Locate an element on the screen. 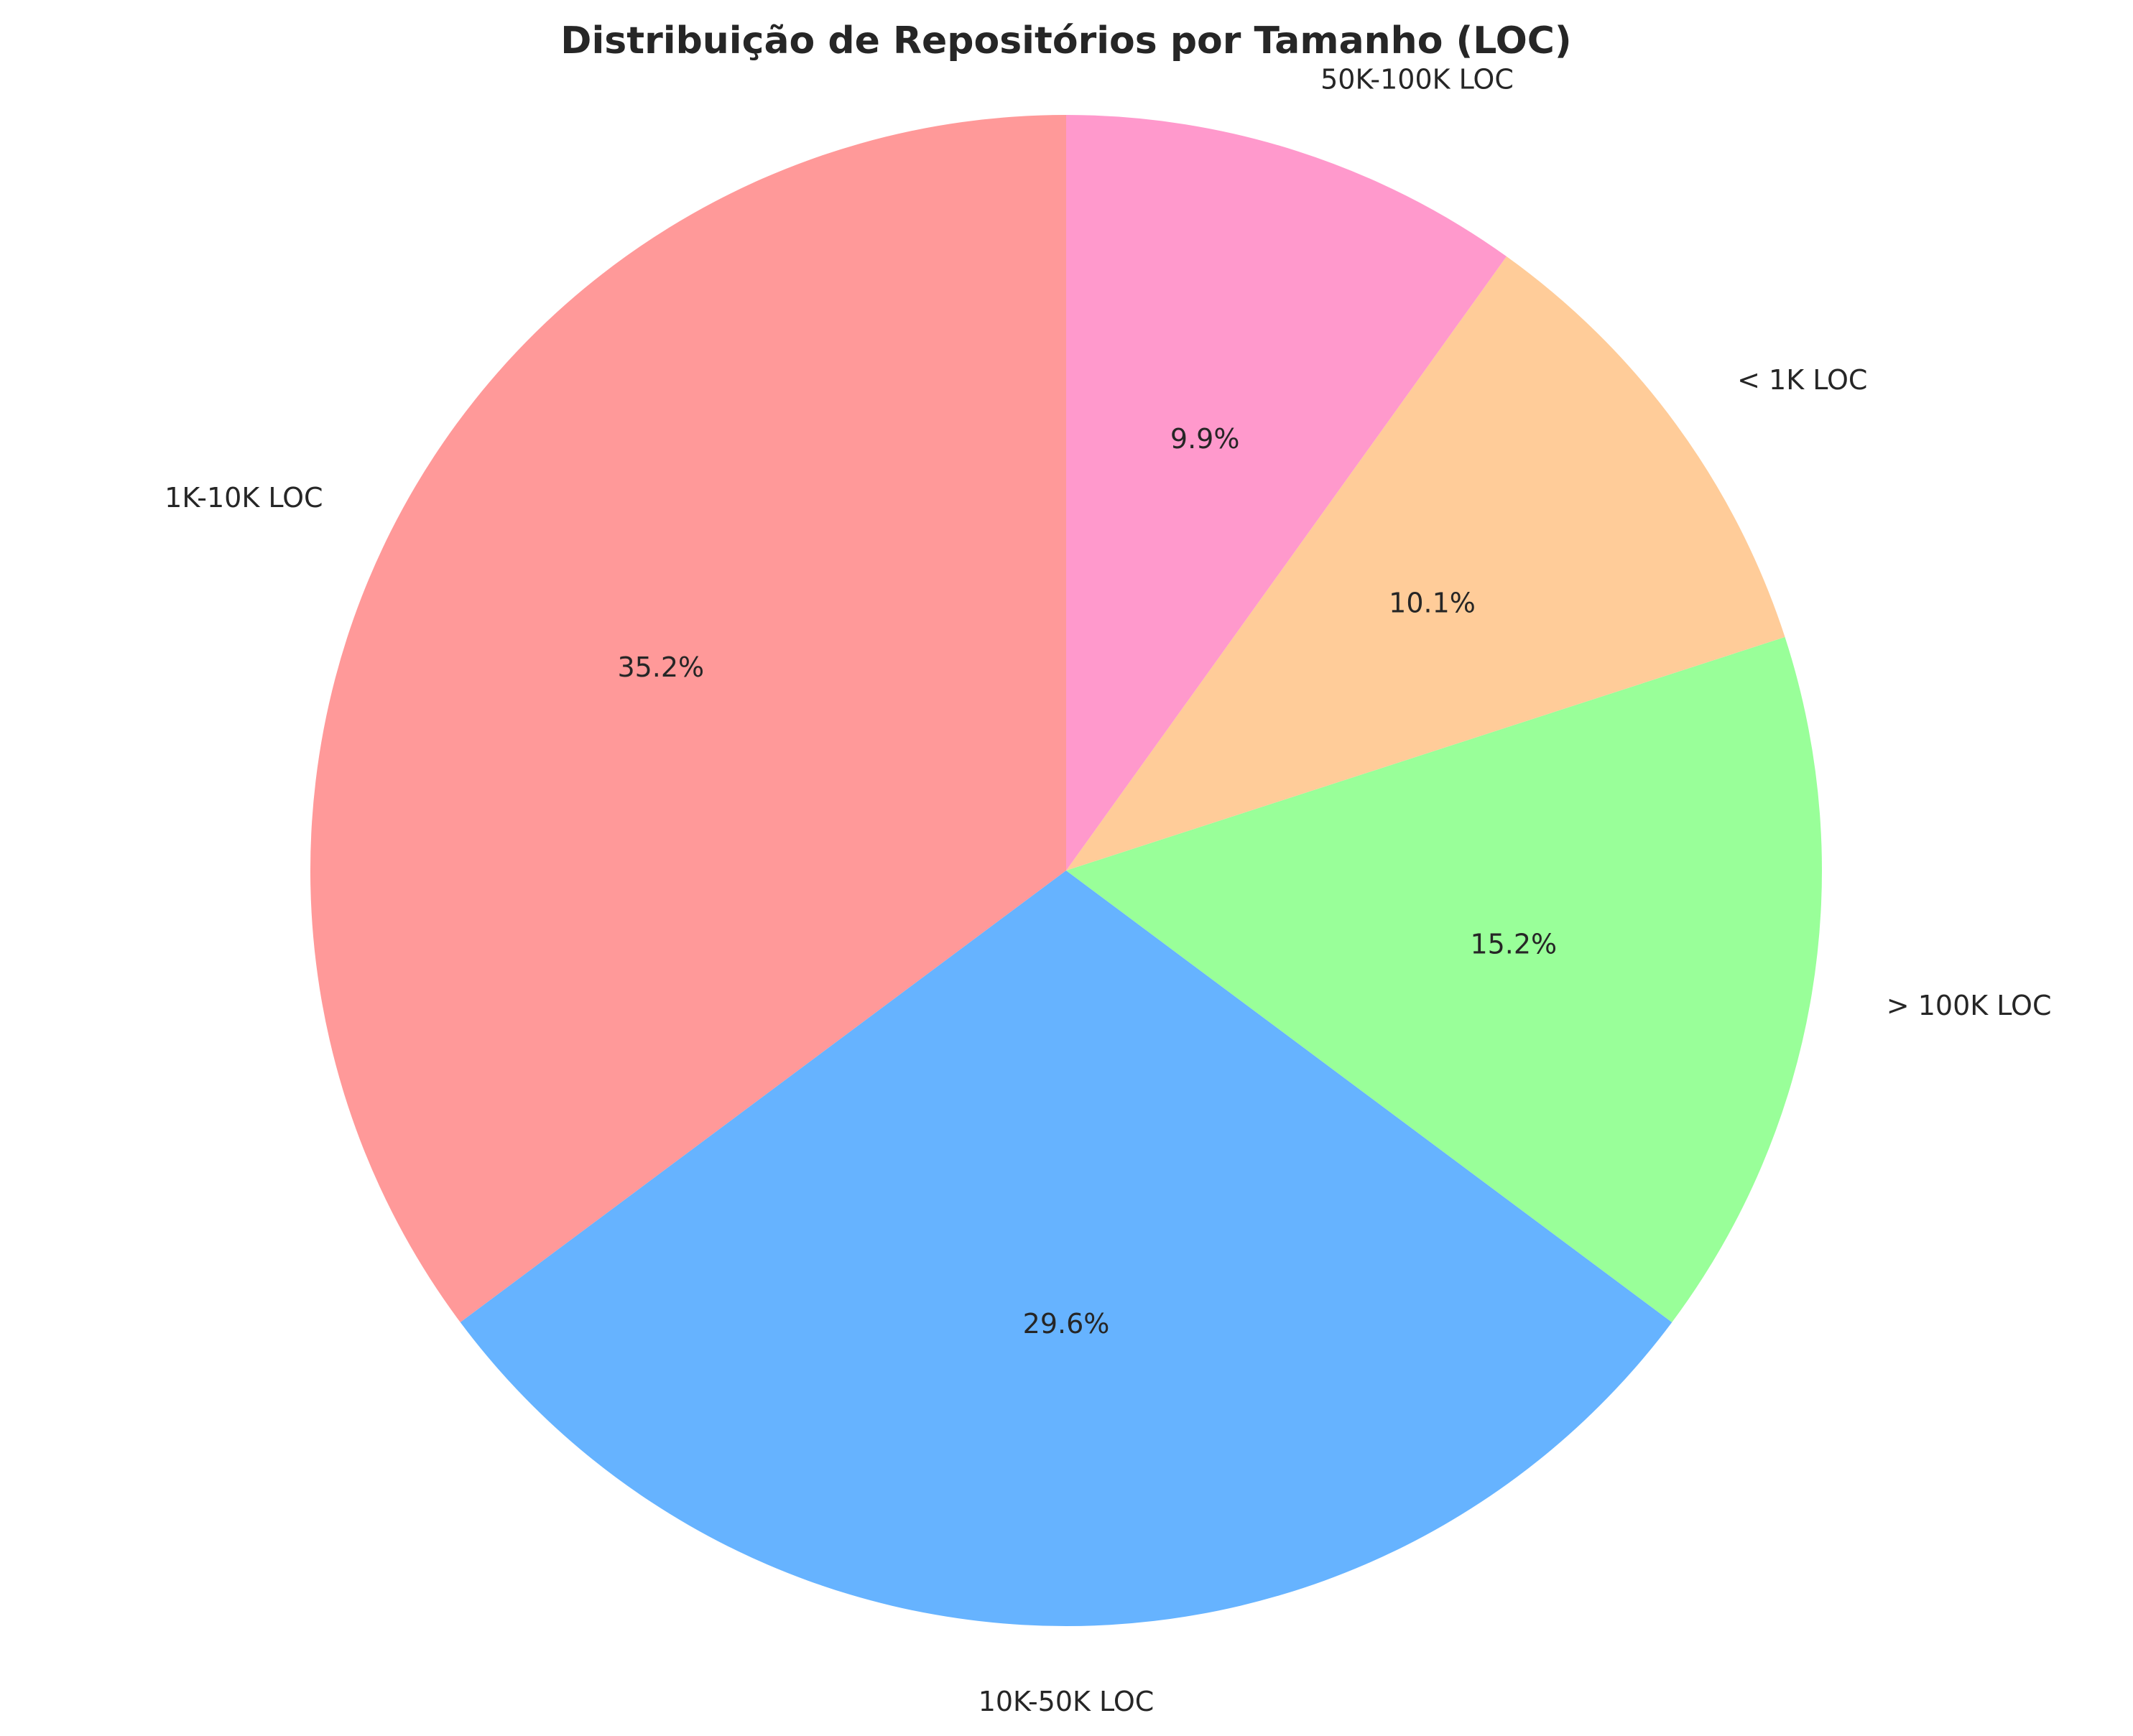 This screenshot has width=2133, height=1736. slice-label: 1K-10K LOC is located at coordinates (244, 498).